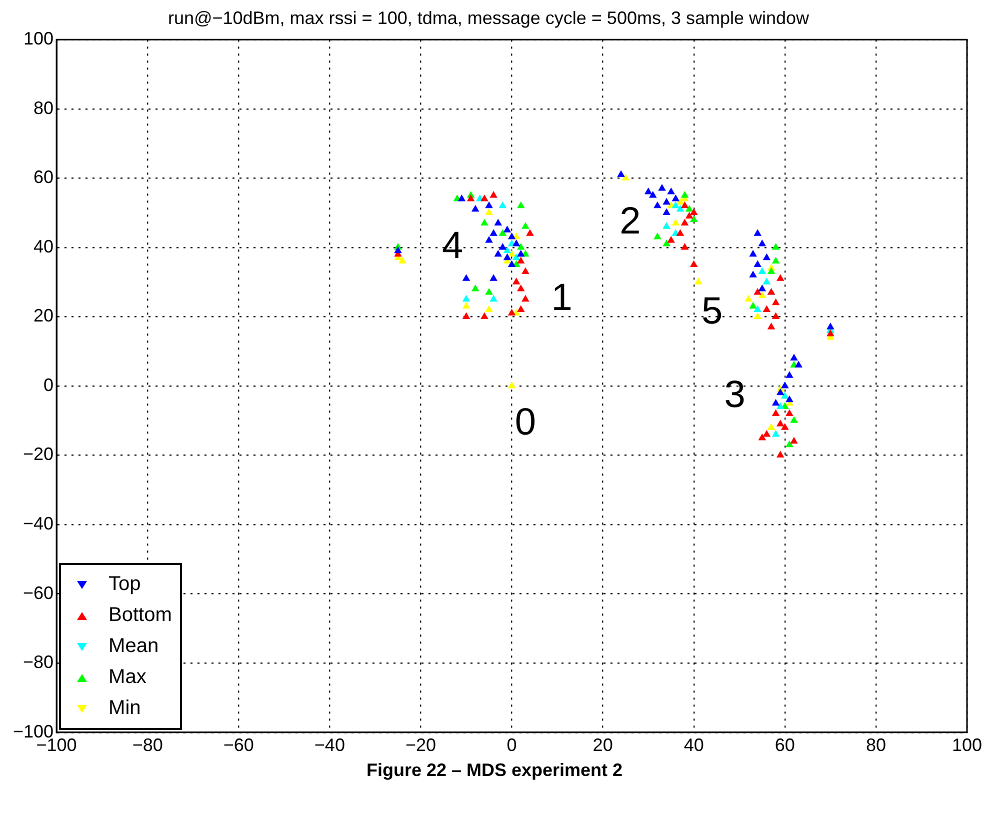  Describe the element at coordinates (133, 646) in the screenshot. I see `legend-label: Mean` at that location.